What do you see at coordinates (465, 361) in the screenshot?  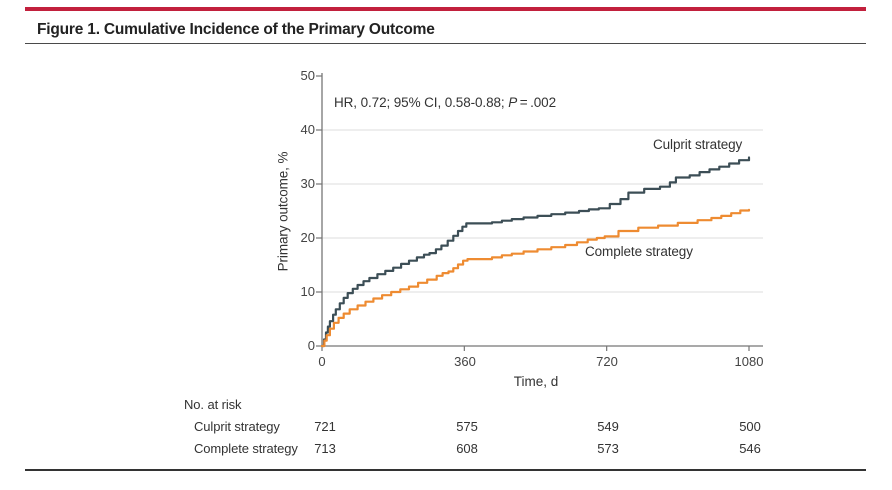 I see `x-tick-label: 360` at bounding box center [465, 361].